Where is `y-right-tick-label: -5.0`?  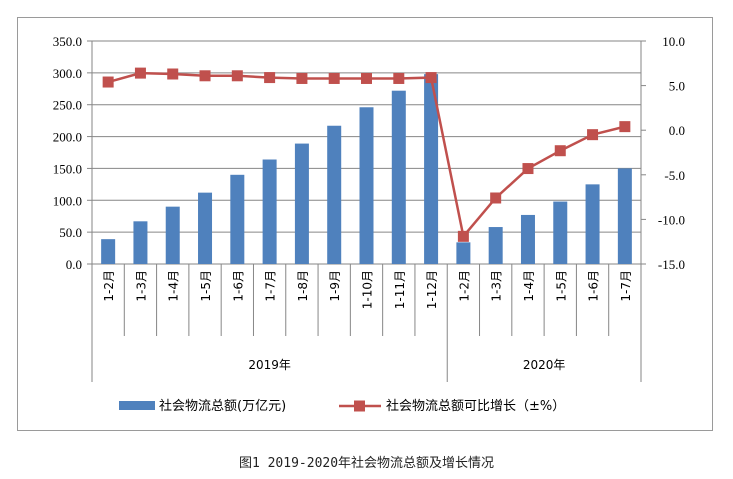 y-right-tick-label: -5.0 is located at coordinates (674, 175).